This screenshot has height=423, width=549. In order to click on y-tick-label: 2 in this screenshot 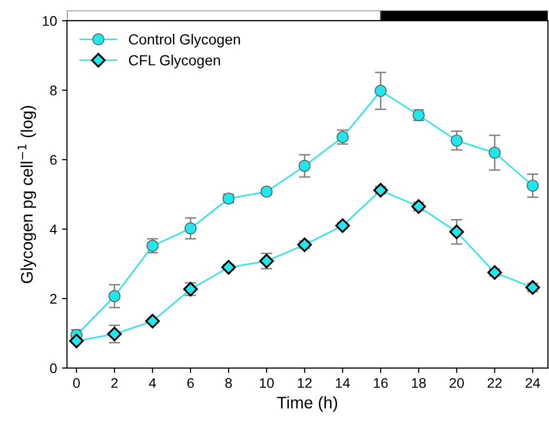, I will do `click(53, 299)`.